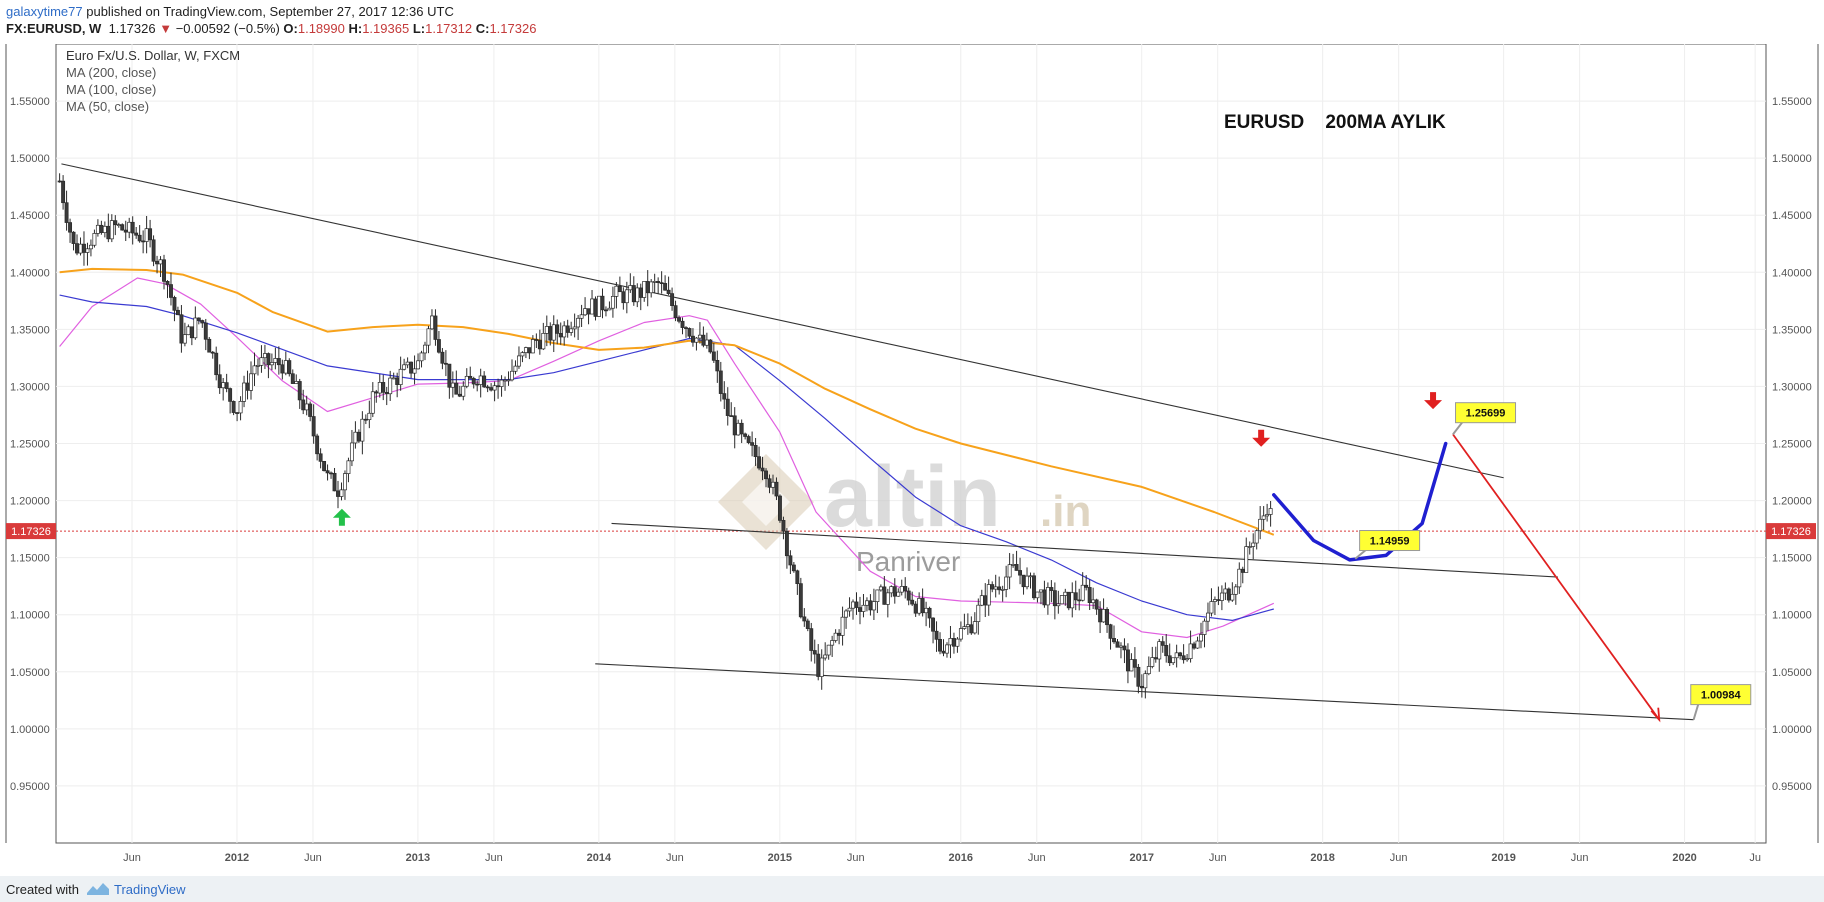 Image resolution: width=1824 pixels, height=902 pixels. What do you see at coordinates (1792, 787) in the screenshot?
I see `y-tick-label-right: 0.95000` at bounding box center [1792, 787].